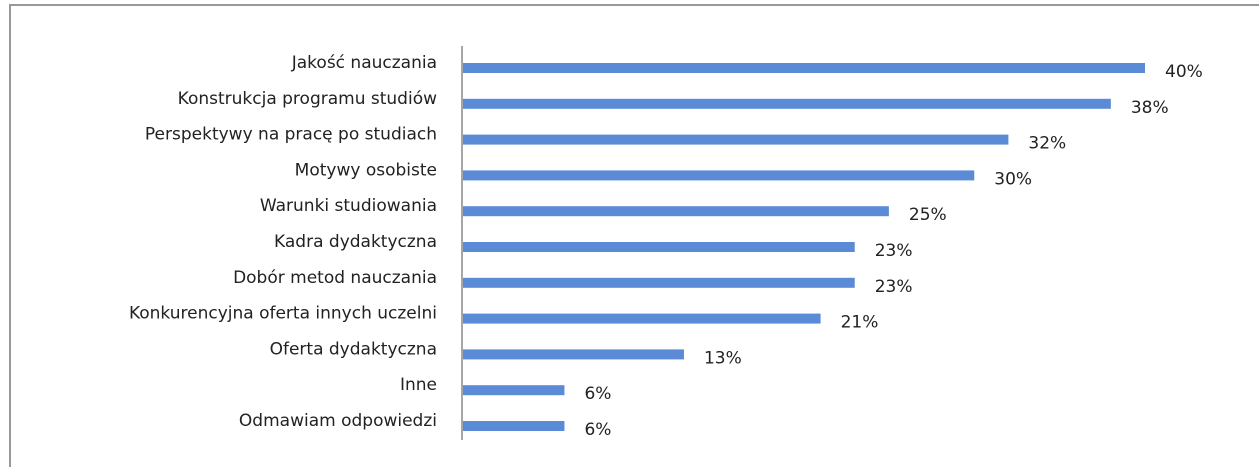  Describe the element at coordinates (1150, 108) in the screenshot. I see `data-label: 38%` at that location.